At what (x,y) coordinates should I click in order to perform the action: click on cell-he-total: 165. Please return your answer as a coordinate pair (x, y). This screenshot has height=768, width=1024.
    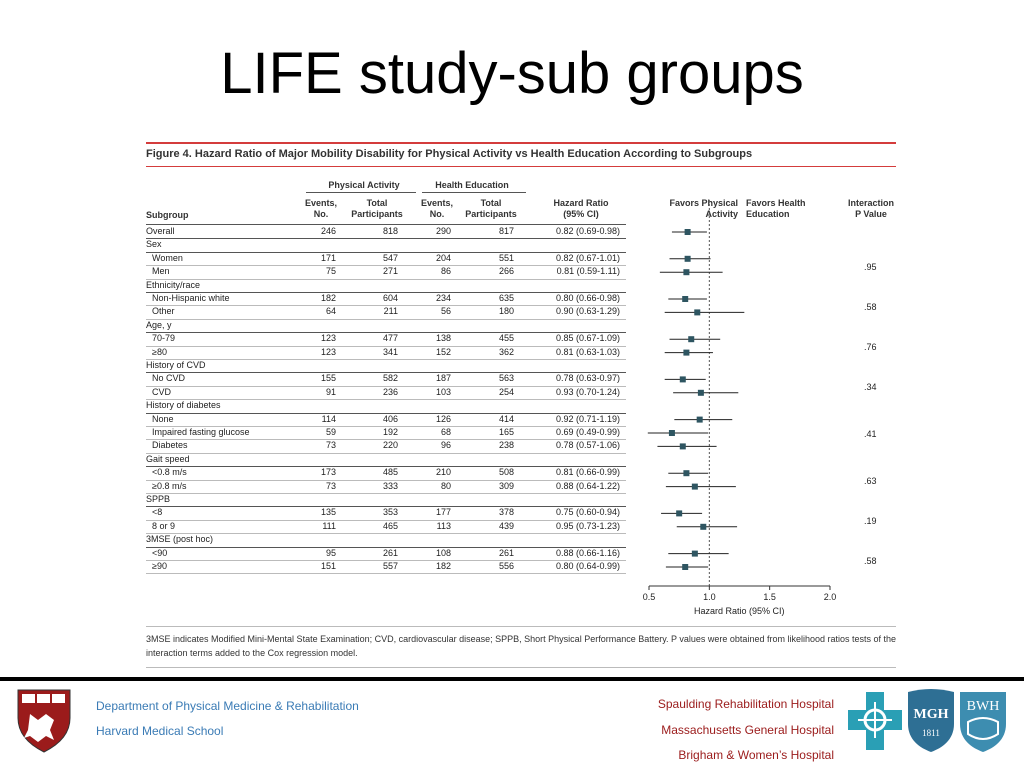
    Looking at the image, I should click on (506, 432).